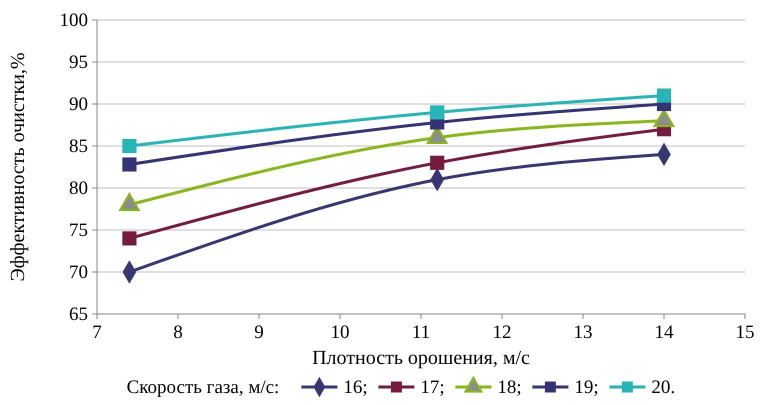 Image resolution: width=763 pixels, height=405 pixels. I want to click on y-tick-label: 100, so click(74, 20).